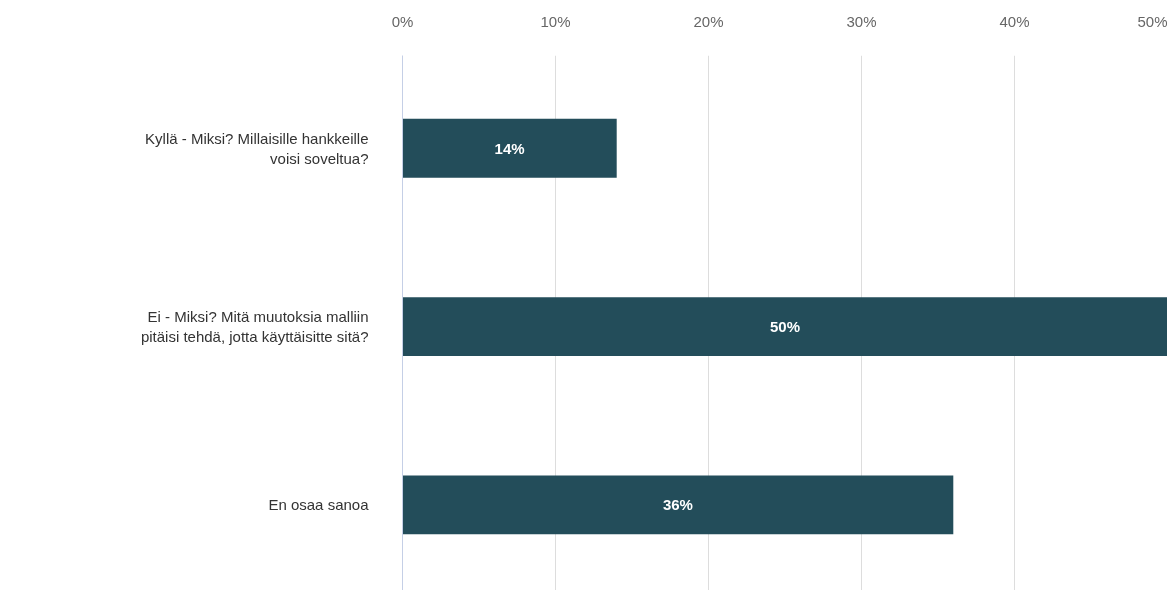 Image resolution: width=1167 pixels, height=590 pixels. Describe the element at coordinates (708, 21) in the screenshot. I see `x-tick-label: 20%` at that location.